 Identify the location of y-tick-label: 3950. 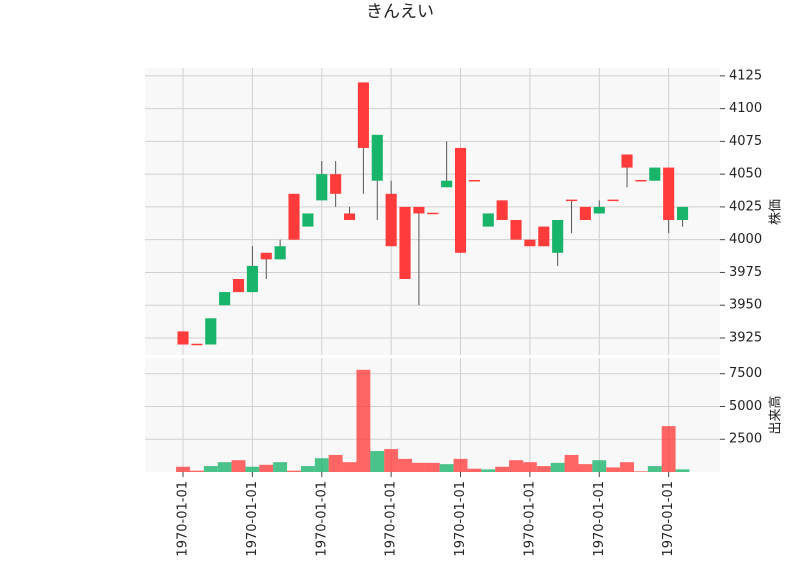
(745, 305).